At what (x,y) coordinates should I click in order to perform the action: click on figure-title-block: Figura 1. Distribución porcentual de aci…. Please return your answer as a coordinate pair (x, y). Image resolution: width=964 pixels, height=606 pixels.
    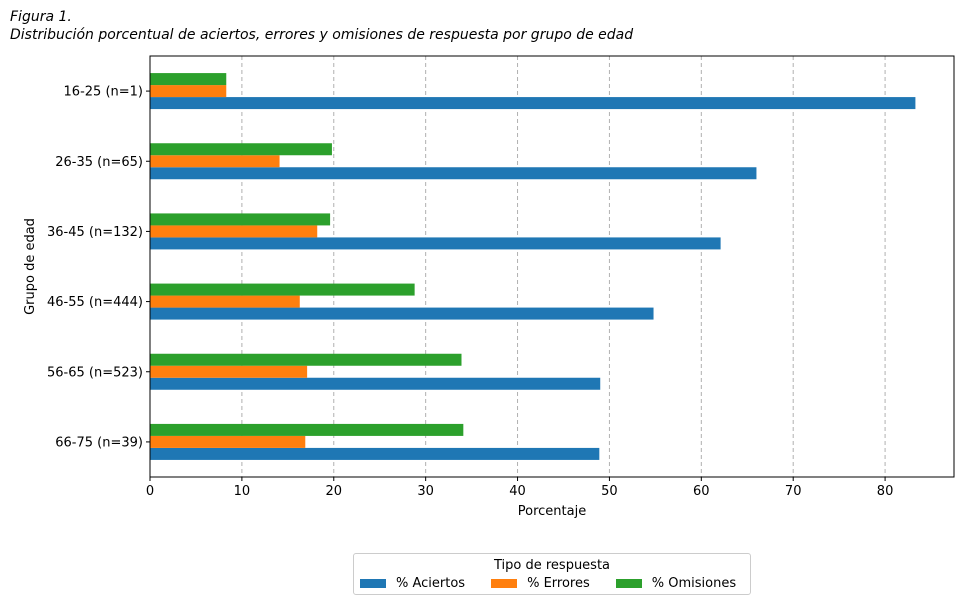
    Looking at the image, I should click on (321, 26).